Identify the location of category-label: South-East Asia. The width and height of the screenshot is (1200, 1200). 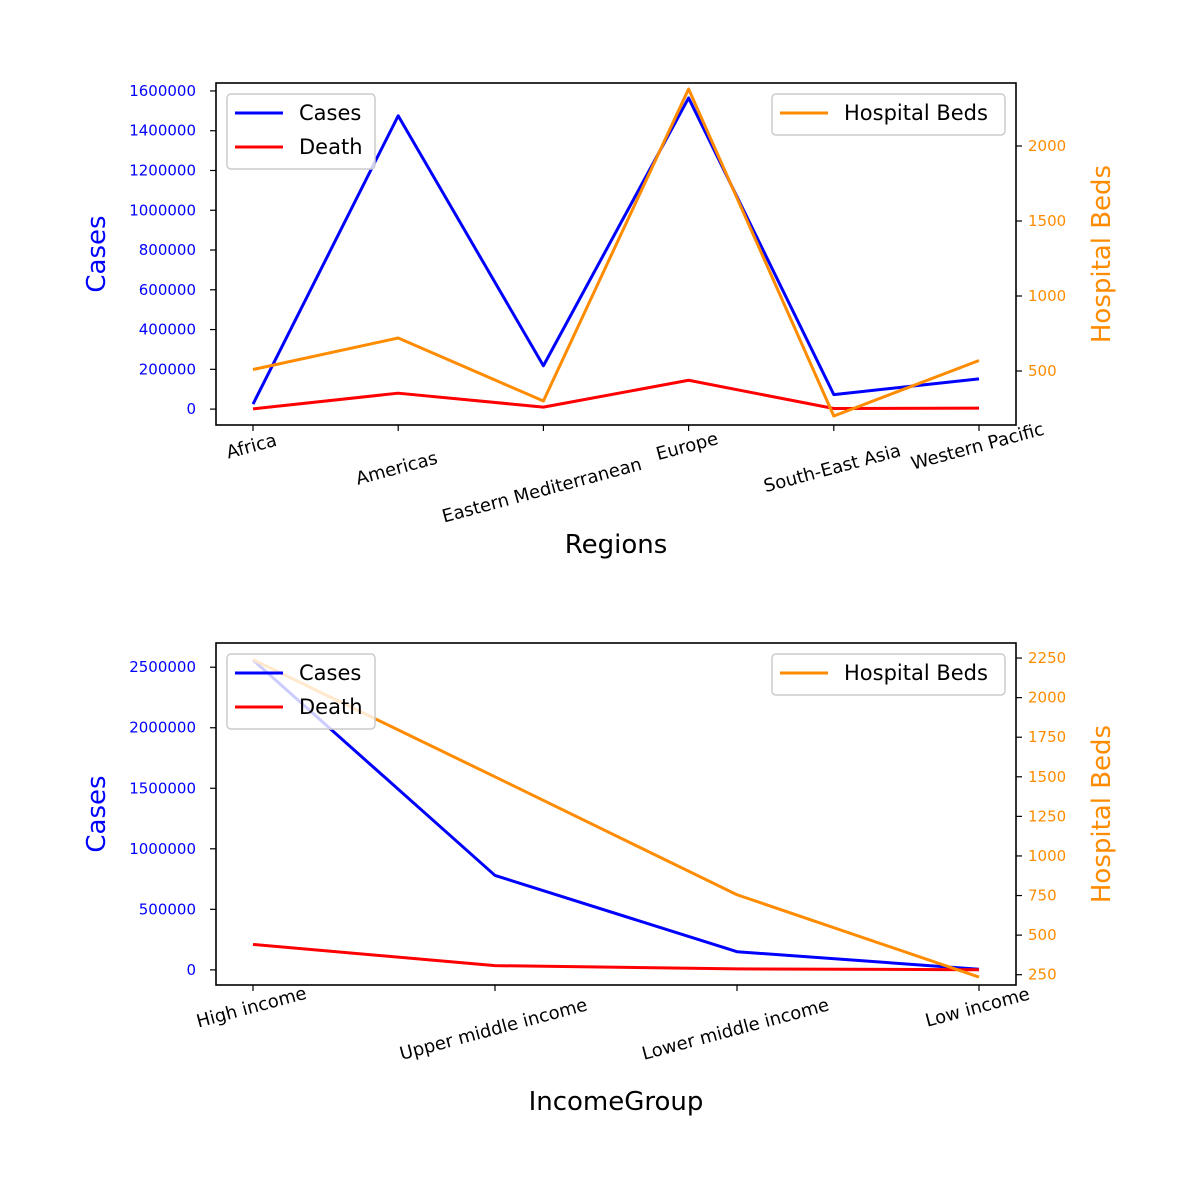
(833, 468).